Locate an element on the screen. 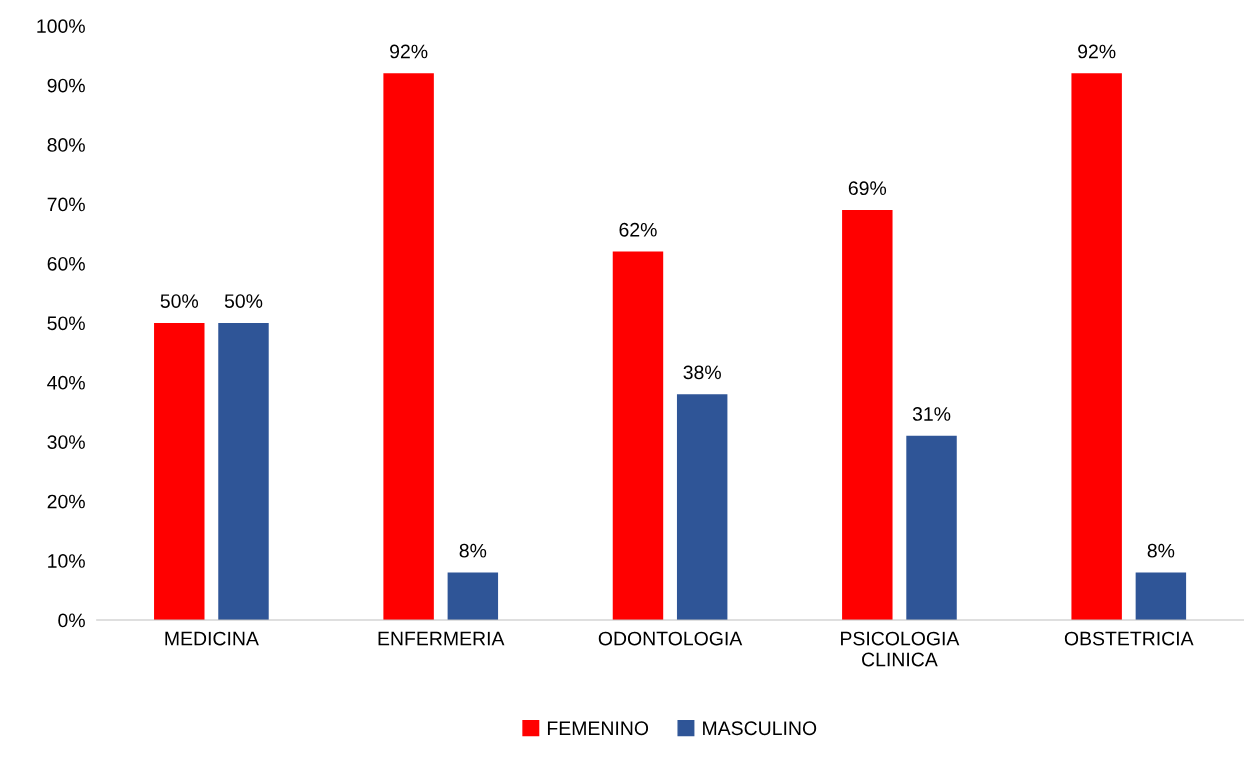 Image resolution: width=1256 pixels, height=758 pixels. y-tick-label: 70% is located at coordinates (66, 204).